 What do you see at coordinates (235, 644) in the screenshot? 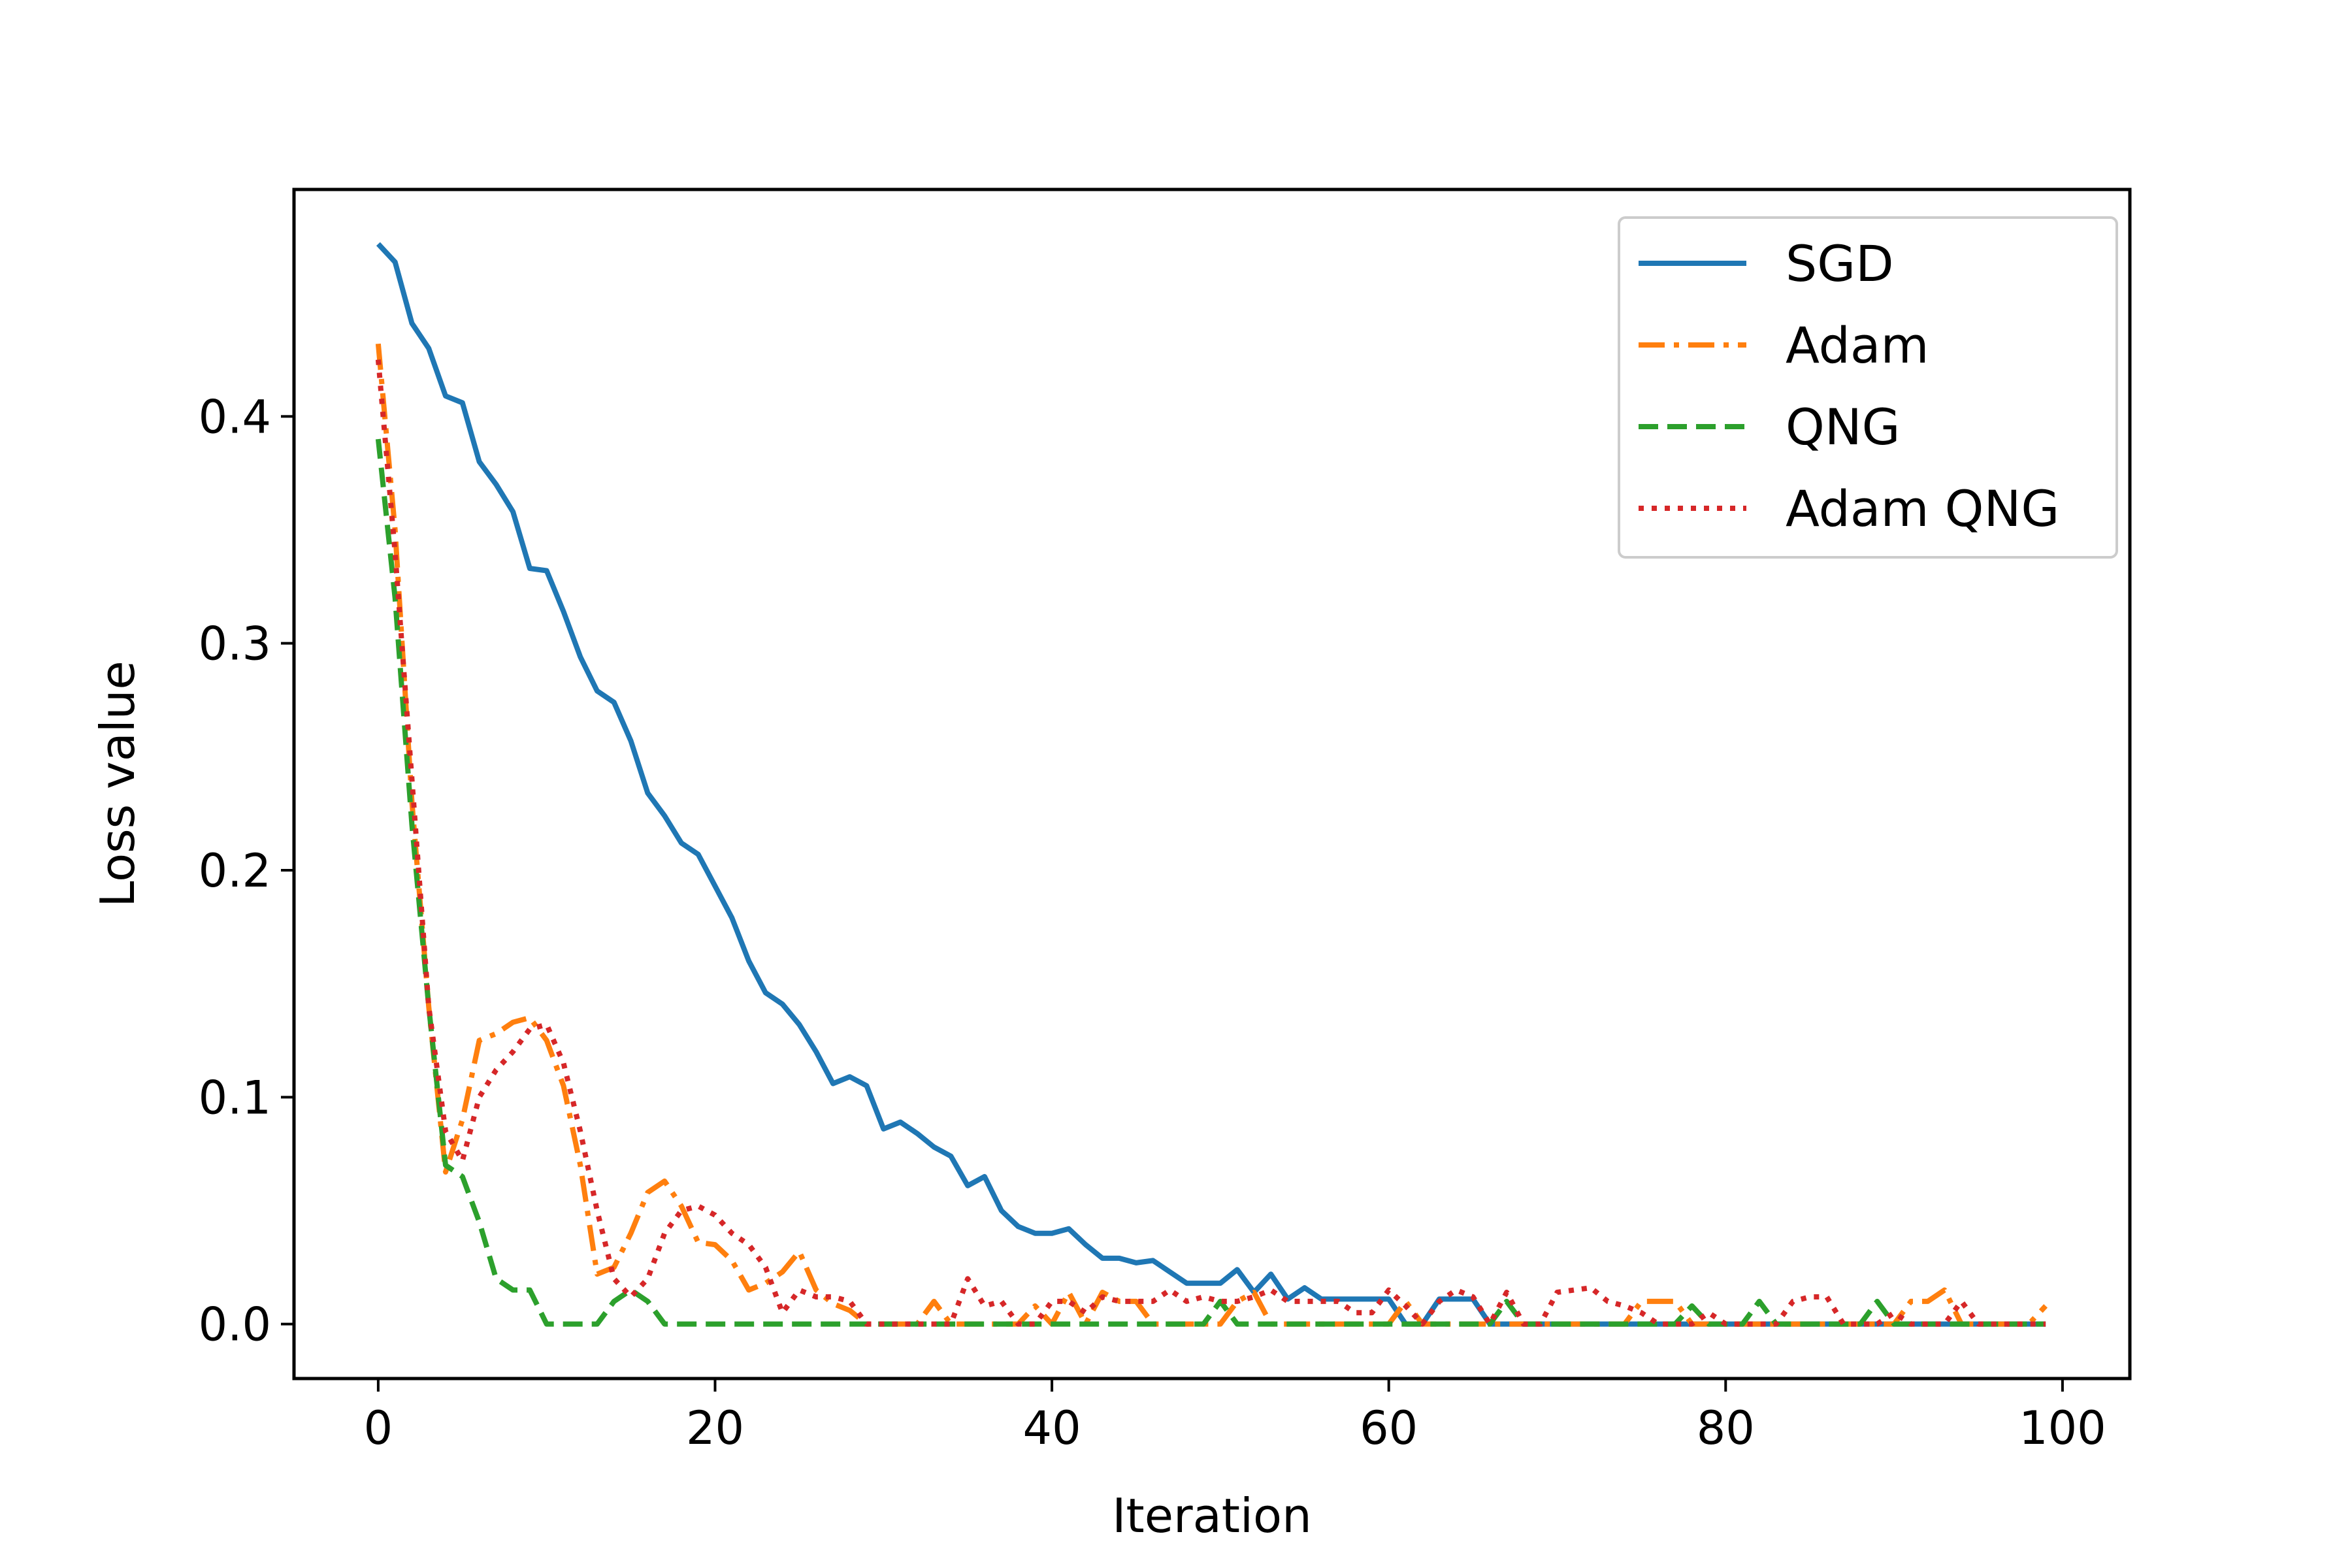
I see `y-tick-label: 0.3` at bounding box center [235, 644].